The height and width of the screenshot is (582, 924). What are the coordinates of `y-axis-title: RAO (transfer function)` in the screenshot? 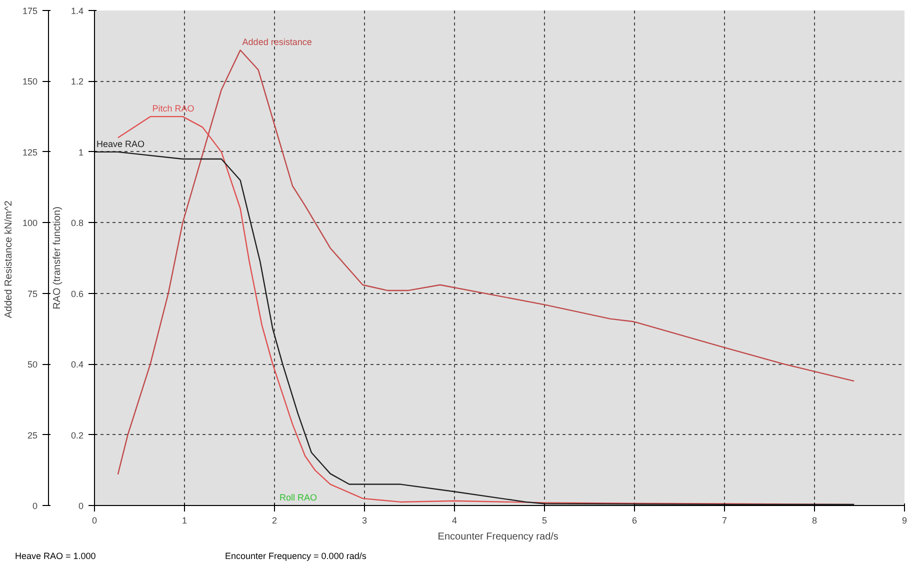 It's located at (57, 258).